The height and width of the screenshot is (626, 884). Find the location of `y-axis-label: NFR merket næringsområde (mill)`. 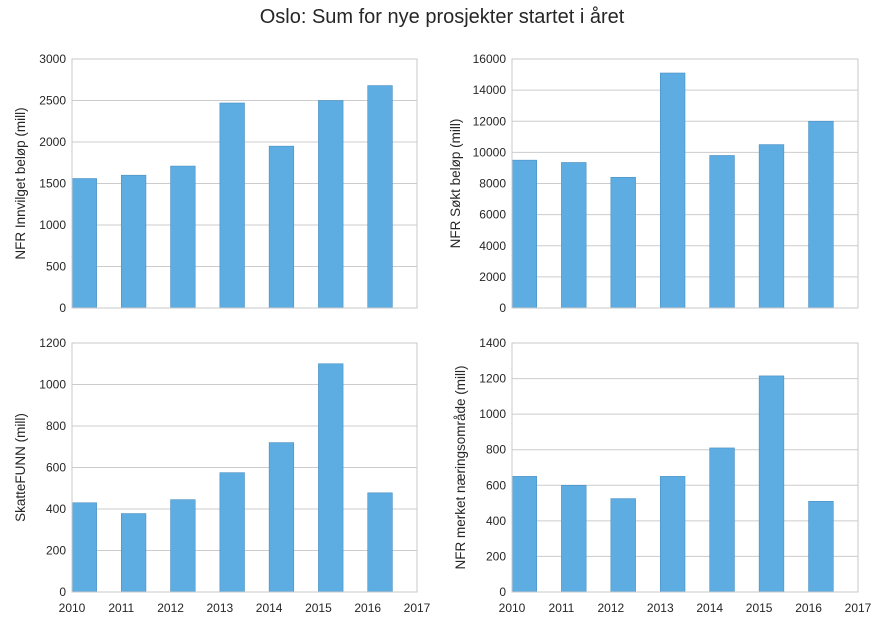

y-axis-label: NFR merket næringsområde (mill) is located at coordinates (460, 467).